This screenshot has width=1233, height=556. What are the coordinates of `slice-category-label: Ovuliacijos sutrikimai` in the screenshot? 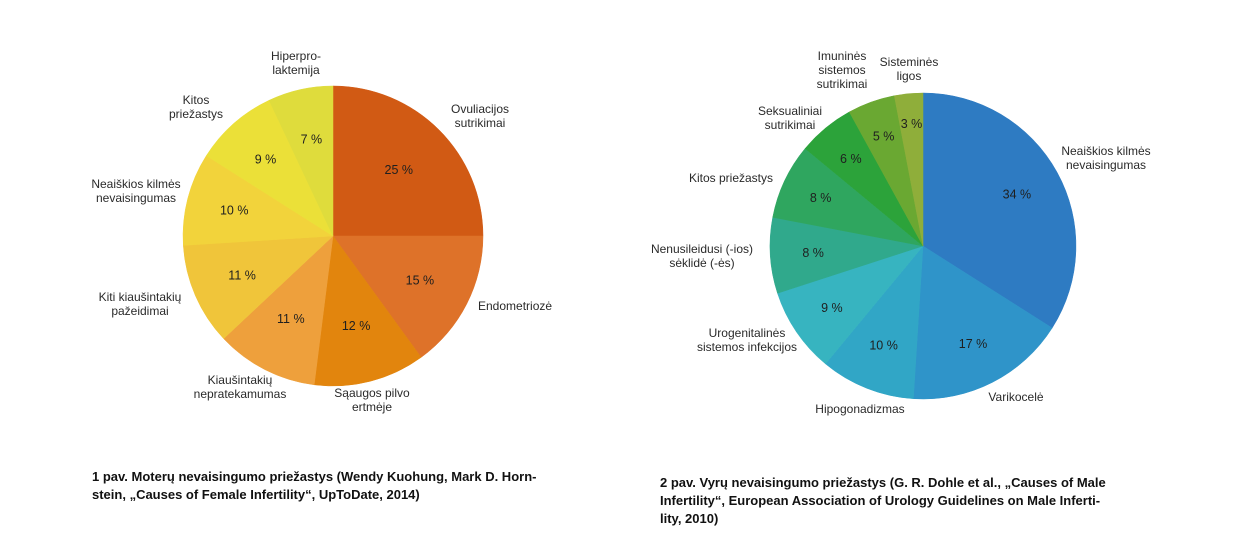 It's located at (480, 116).